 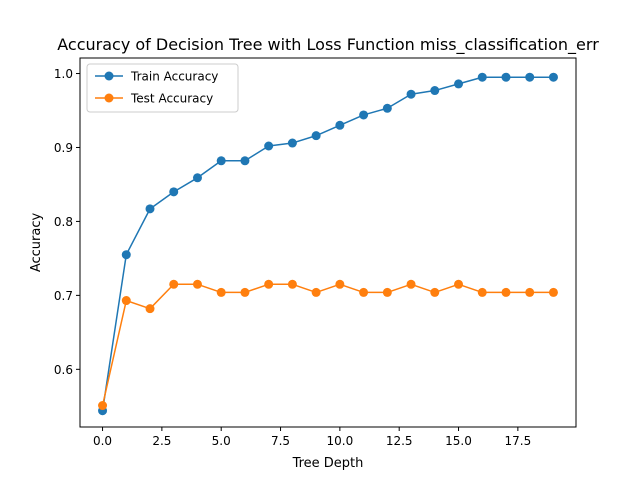 What do you see at coordinates (36, 243) in the screenshot?
I see `y-axis-label: Accuracy` at bounding box center [36, 243].